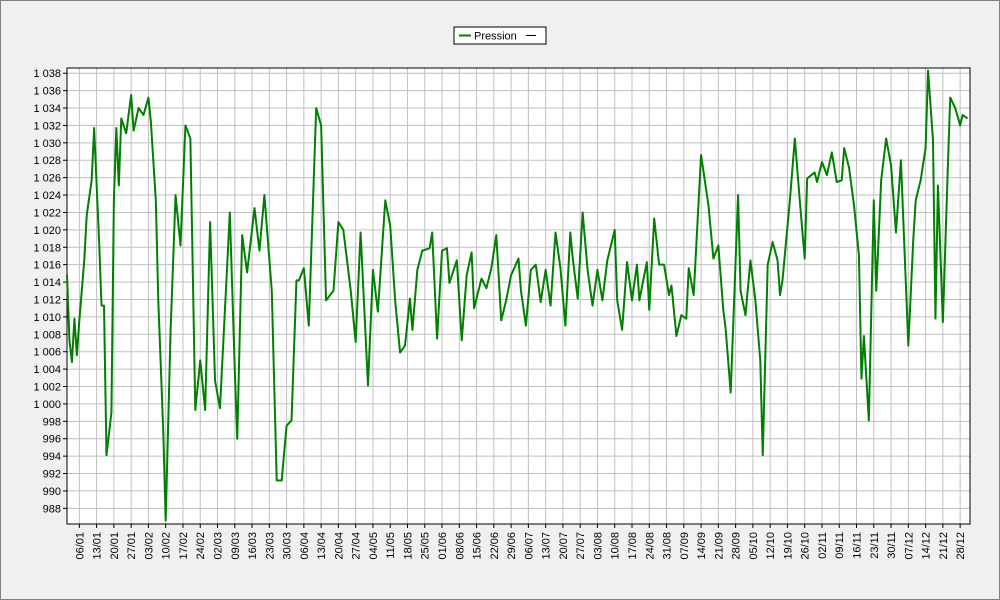  I want to click on x-tick-label: 11/05, so click(391, 545).